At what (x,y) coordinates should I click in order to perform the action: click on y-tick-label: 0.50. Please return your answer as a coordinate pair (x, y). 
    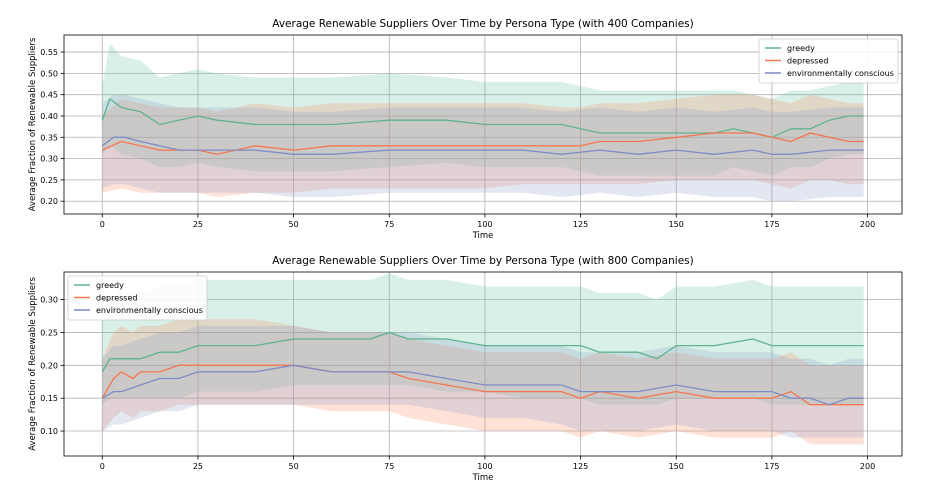
    Looking at the image, I should click on (49, 73).